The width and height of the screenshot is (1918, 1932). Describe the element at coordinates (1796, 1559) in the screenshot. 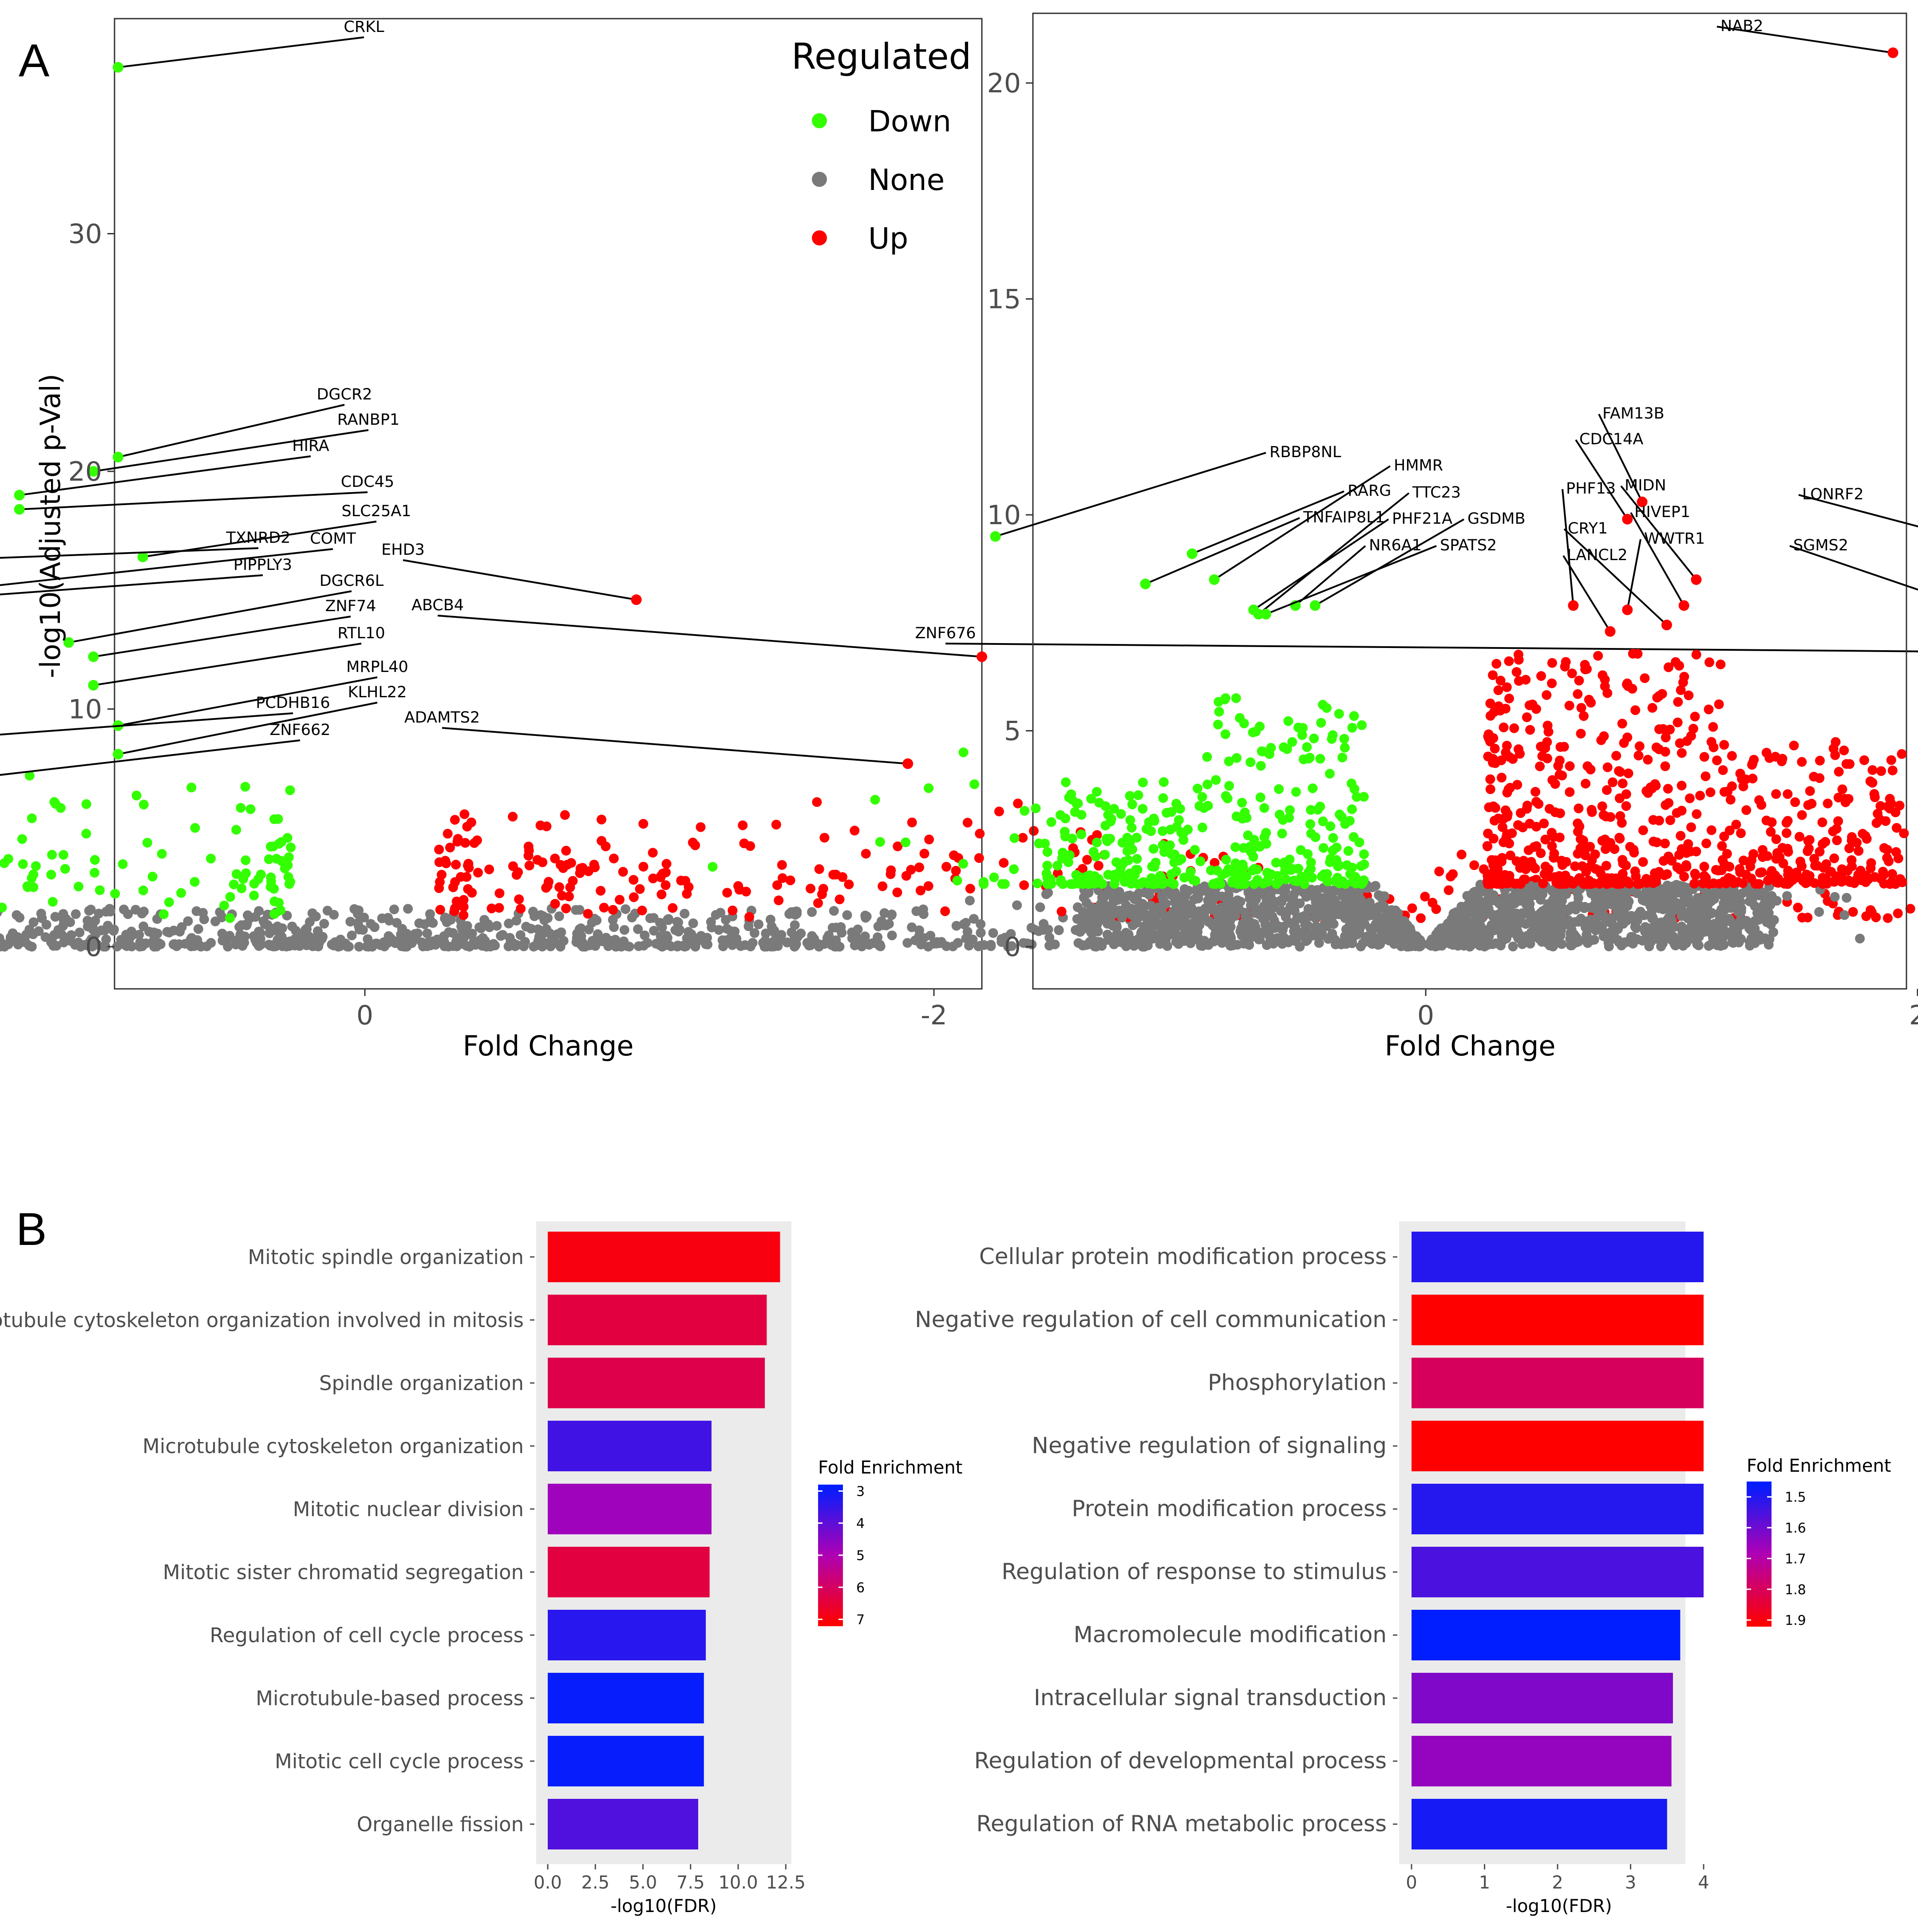

I see `colorbar-tick-label: 1.7` at that location.